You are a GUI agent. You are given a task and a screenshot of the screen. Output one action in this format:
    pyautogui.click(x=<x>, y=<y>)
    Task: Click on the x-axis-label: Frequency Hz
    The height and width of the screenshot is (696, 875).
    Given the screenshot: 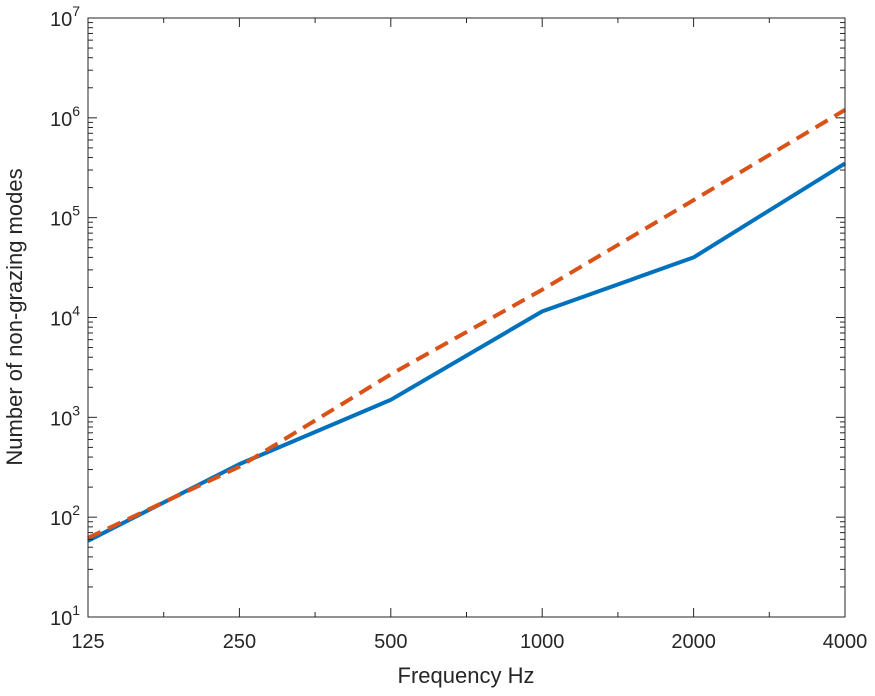 What is the action you would take?
    pyautogui.click(x=466, y=675)
    